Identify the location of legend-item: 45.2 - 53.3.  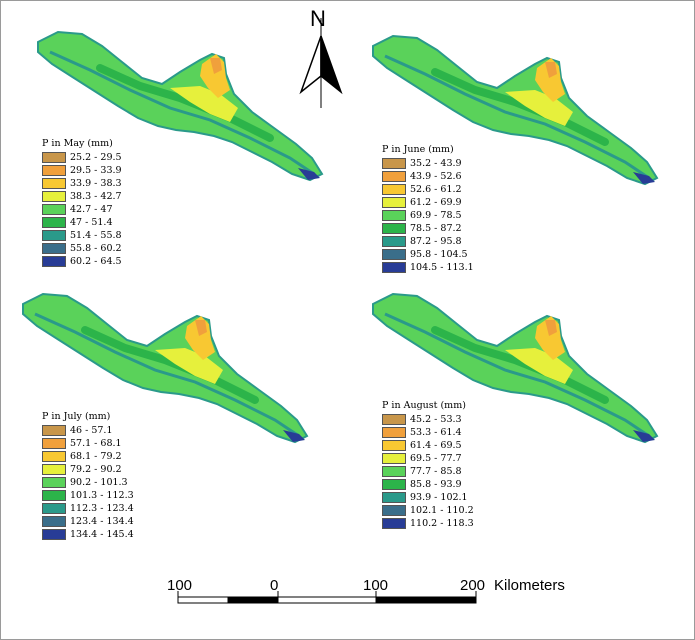
(428, 419).